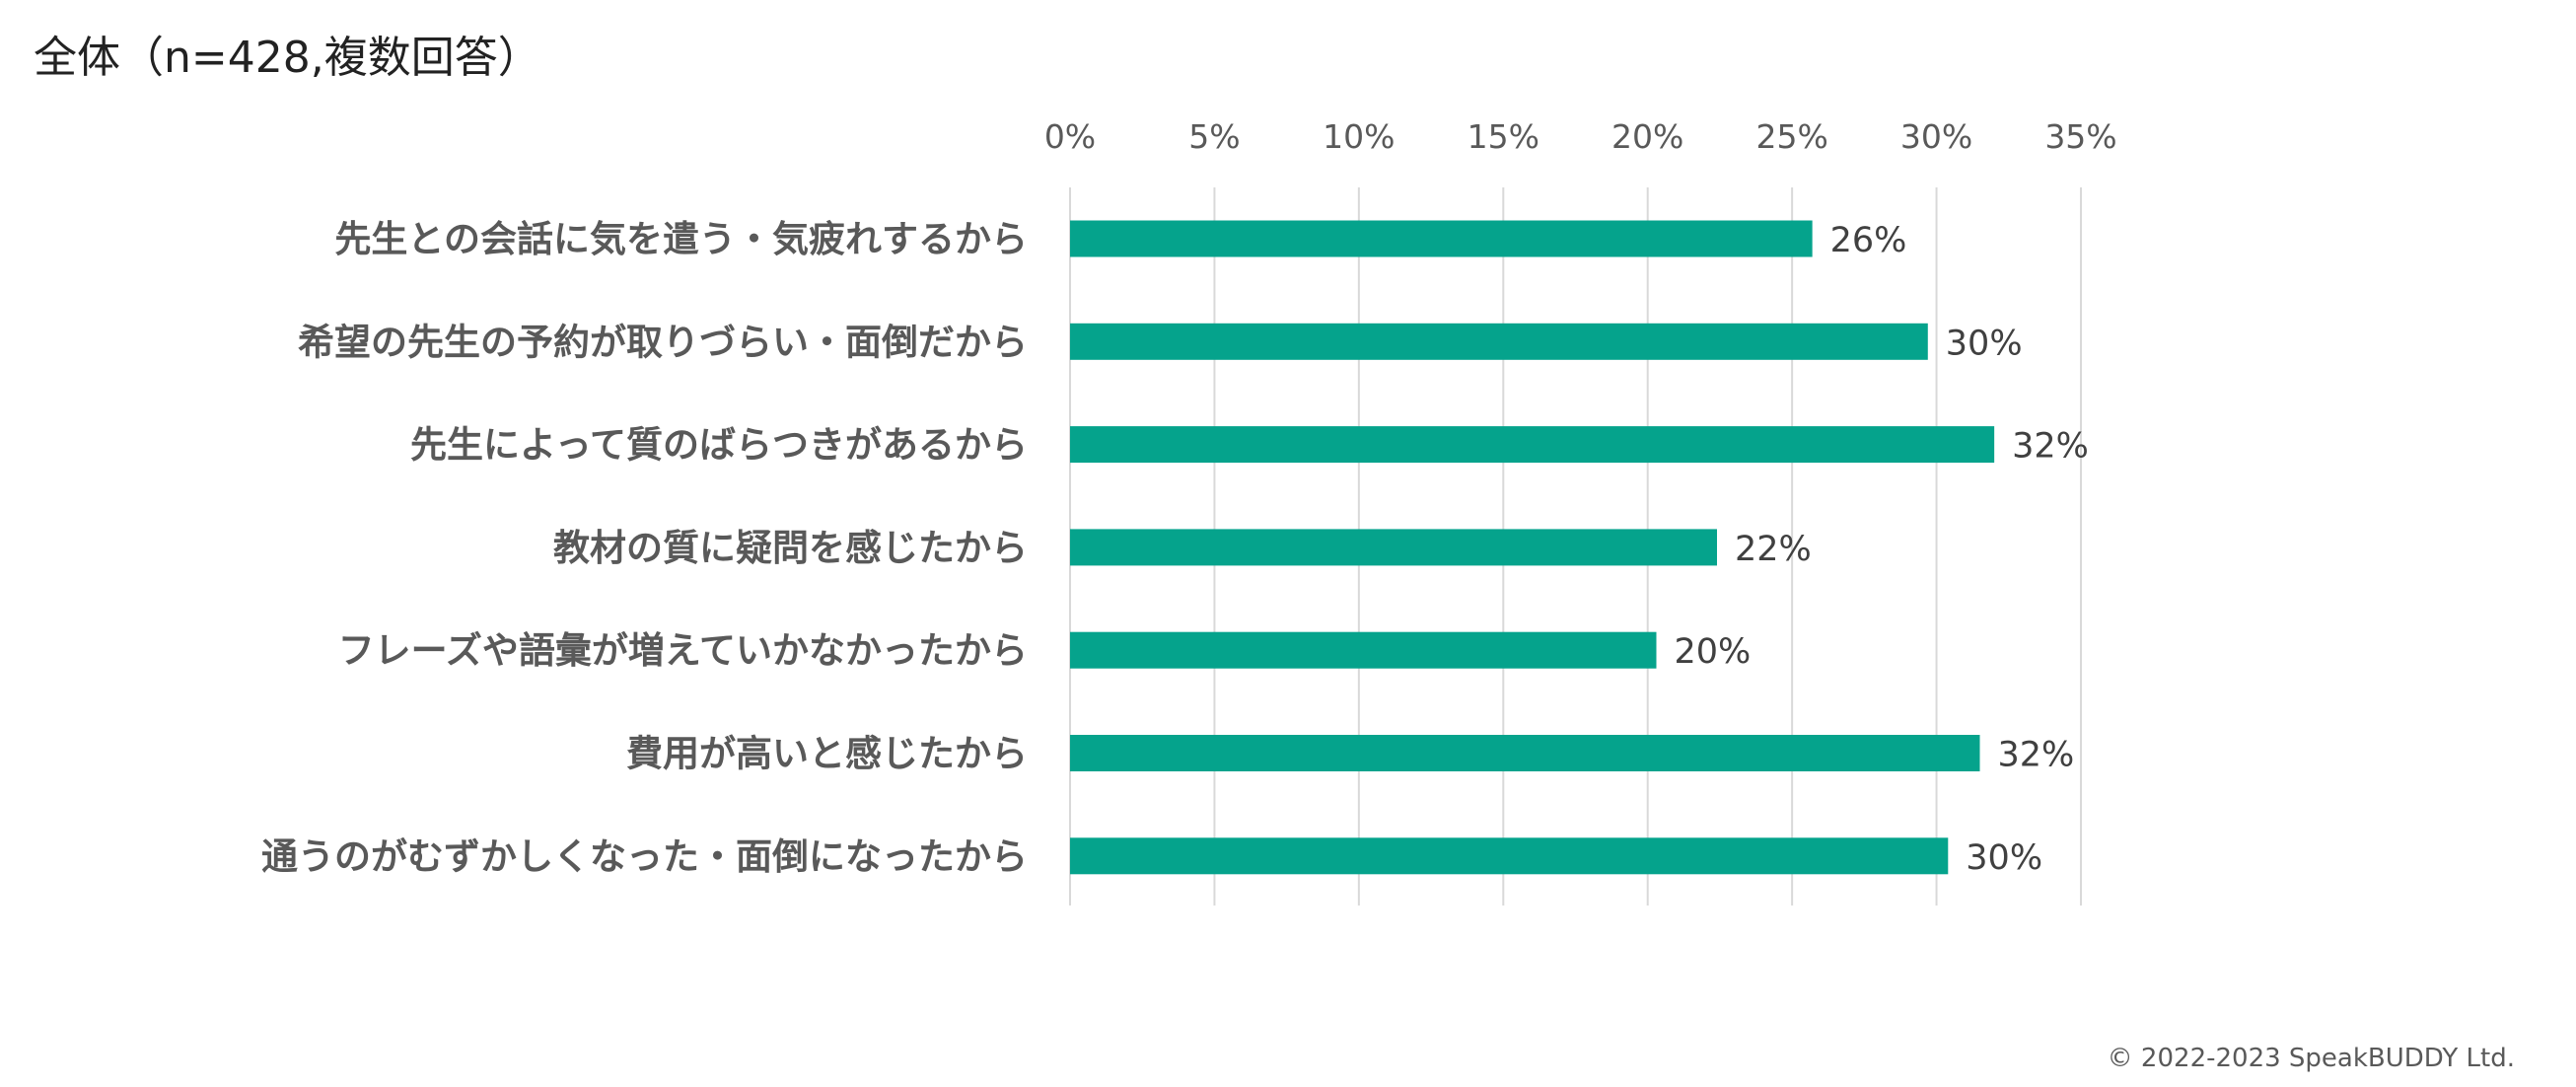 This screenshot has width=2576, height=1087. What do you see at coordinates (1714, 652) in the screenshot?
I see `data-label: 20%` at bounding box center [1714, 652].